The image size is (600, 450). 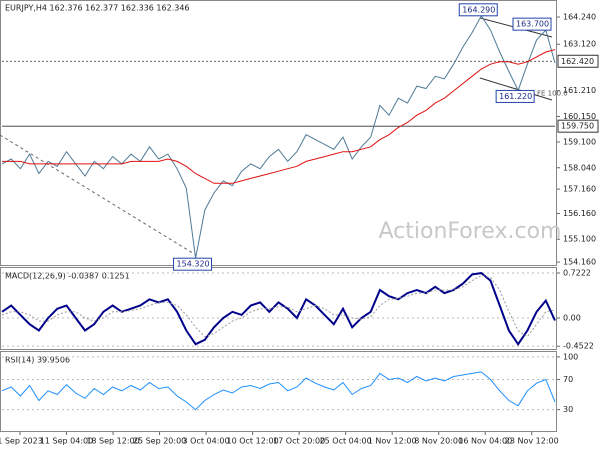 What do you see at coordinates (112, 441) in the screenshot?
I see `x-tick-label: 18 Sep 12:00` at bounding box center [112, 441].